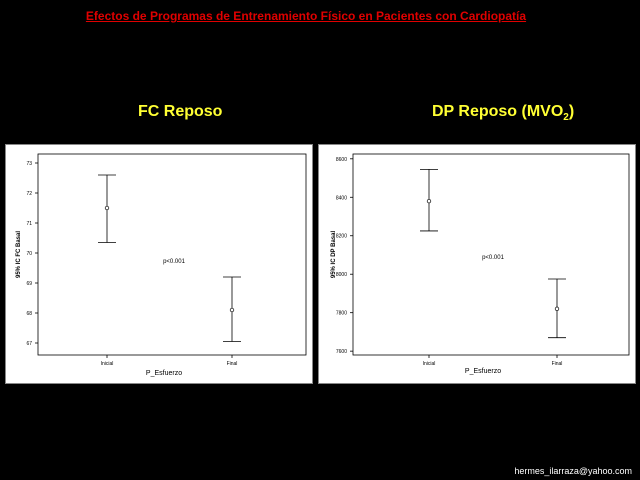  What do you see at coordinates (29, 314) in the screenshot?
I see `y-tick-label: 68` at bounding box center [29, 314].